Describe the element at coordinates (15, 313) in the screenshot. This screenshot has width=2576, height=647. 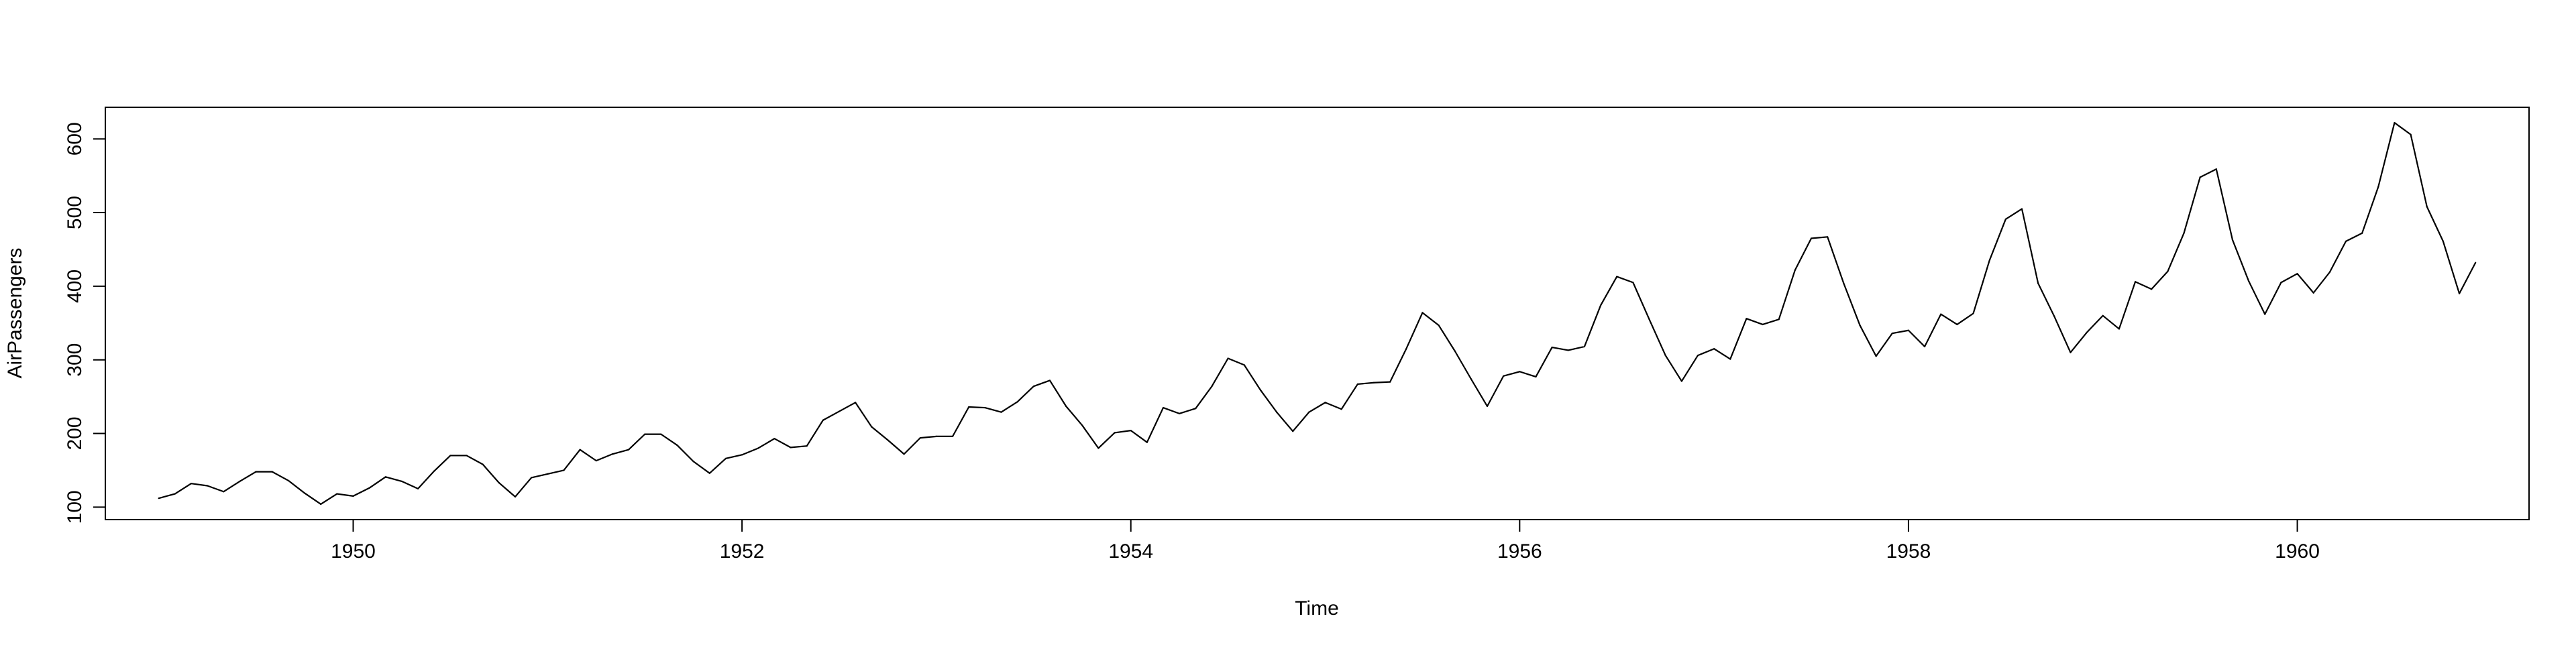
I see `y-axis-label: AirPassengers` at that location.